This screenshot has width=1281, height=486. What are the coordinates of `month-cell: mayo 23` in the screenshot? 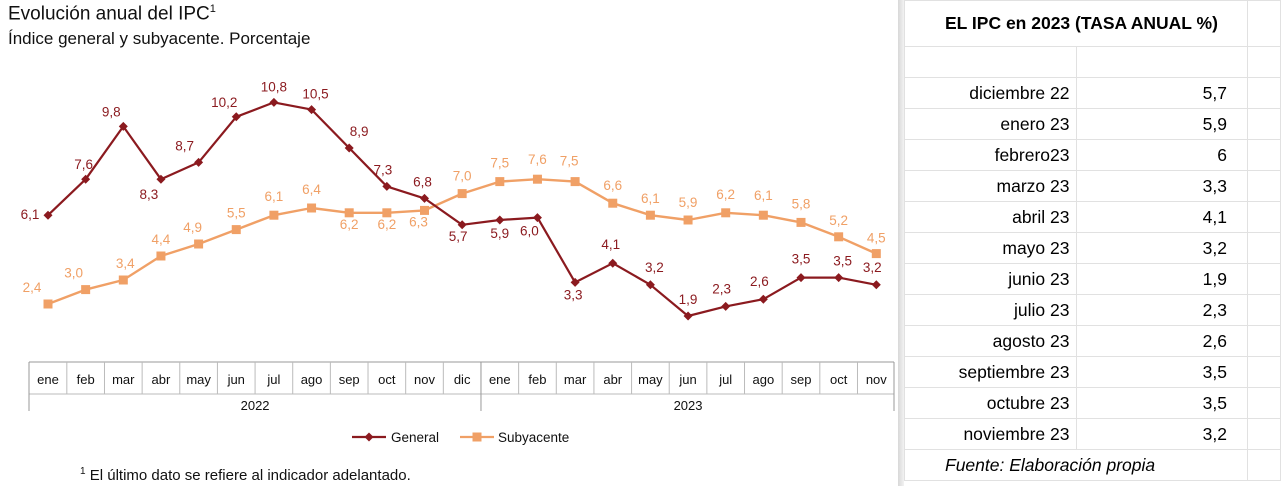 It's located at (990, 248).